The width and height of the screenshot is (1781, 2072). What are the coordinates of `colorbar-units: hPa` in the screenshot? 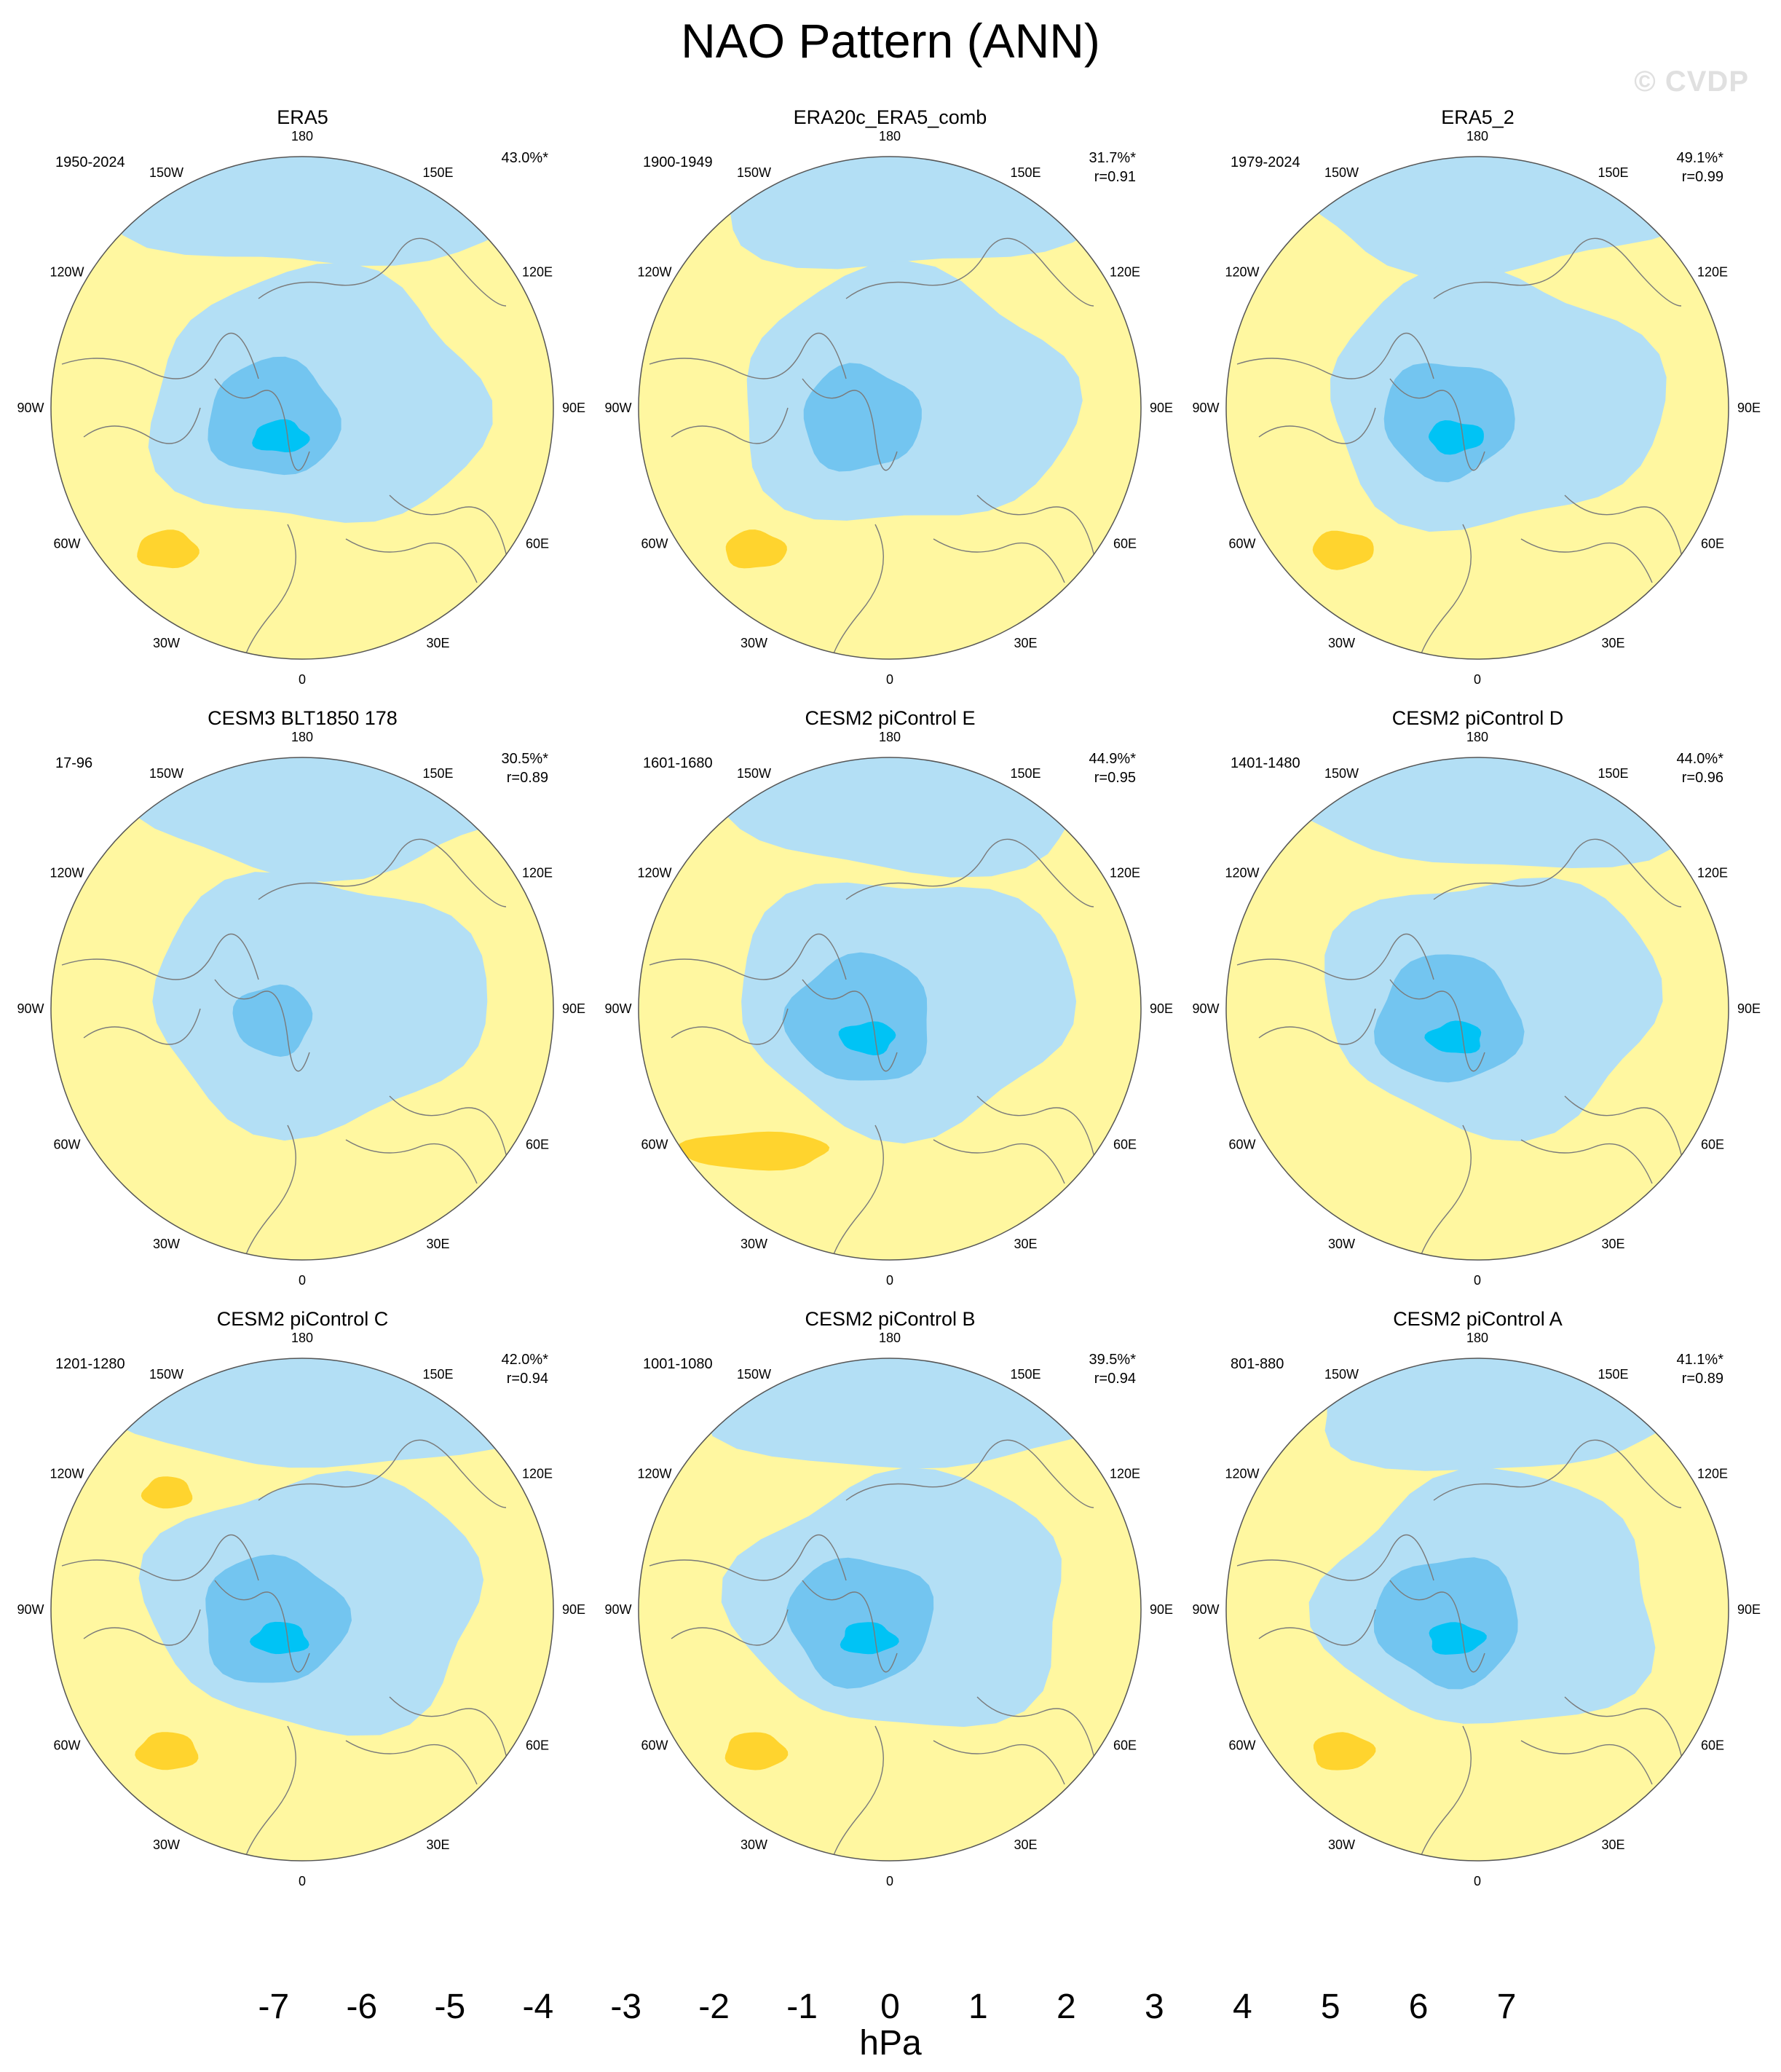 It's located at (890, 2043).